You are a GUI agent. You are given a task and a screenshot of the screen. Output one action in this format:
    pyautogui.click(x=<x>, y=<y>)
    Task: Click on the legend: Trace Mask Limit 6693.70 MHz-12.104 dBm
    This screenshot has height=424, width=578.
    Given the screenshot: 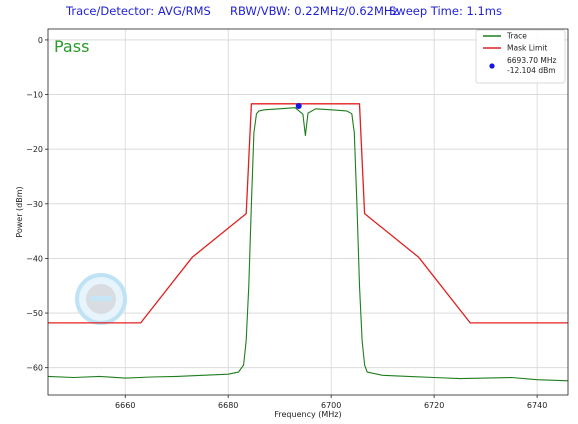 What is the action you would take?
    pyautogui.click(x=520, y=56)
    